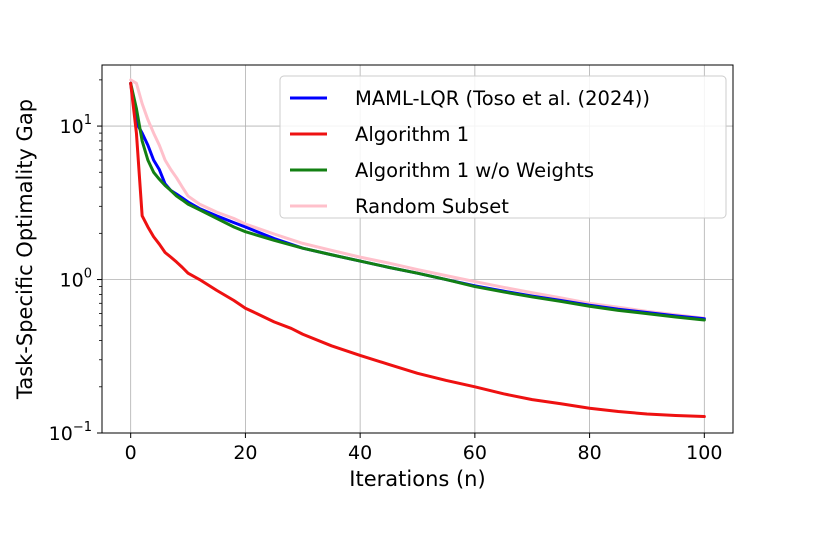  What do you see at coordinates (432, 206) in the screenshot?
I see `legend-label-random-subset: Random Subset` at bounding box center [432, 206].